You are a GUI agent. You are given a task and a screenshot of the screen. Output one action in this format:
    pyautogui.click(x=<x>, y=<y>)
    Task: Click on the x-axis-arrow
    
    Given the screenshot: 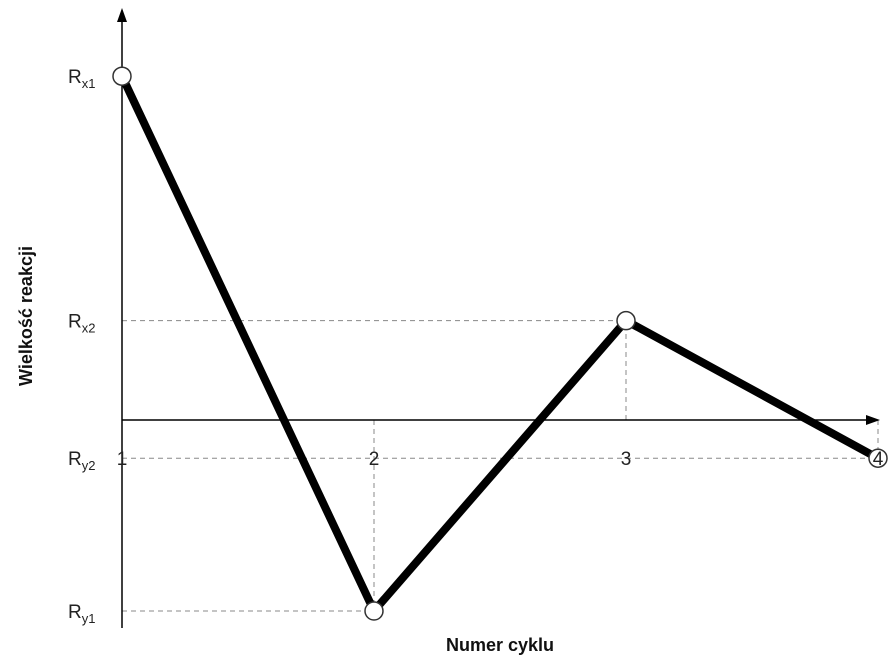 What is the action you would take?
    pyautogui.click(x=873, y=420)
    